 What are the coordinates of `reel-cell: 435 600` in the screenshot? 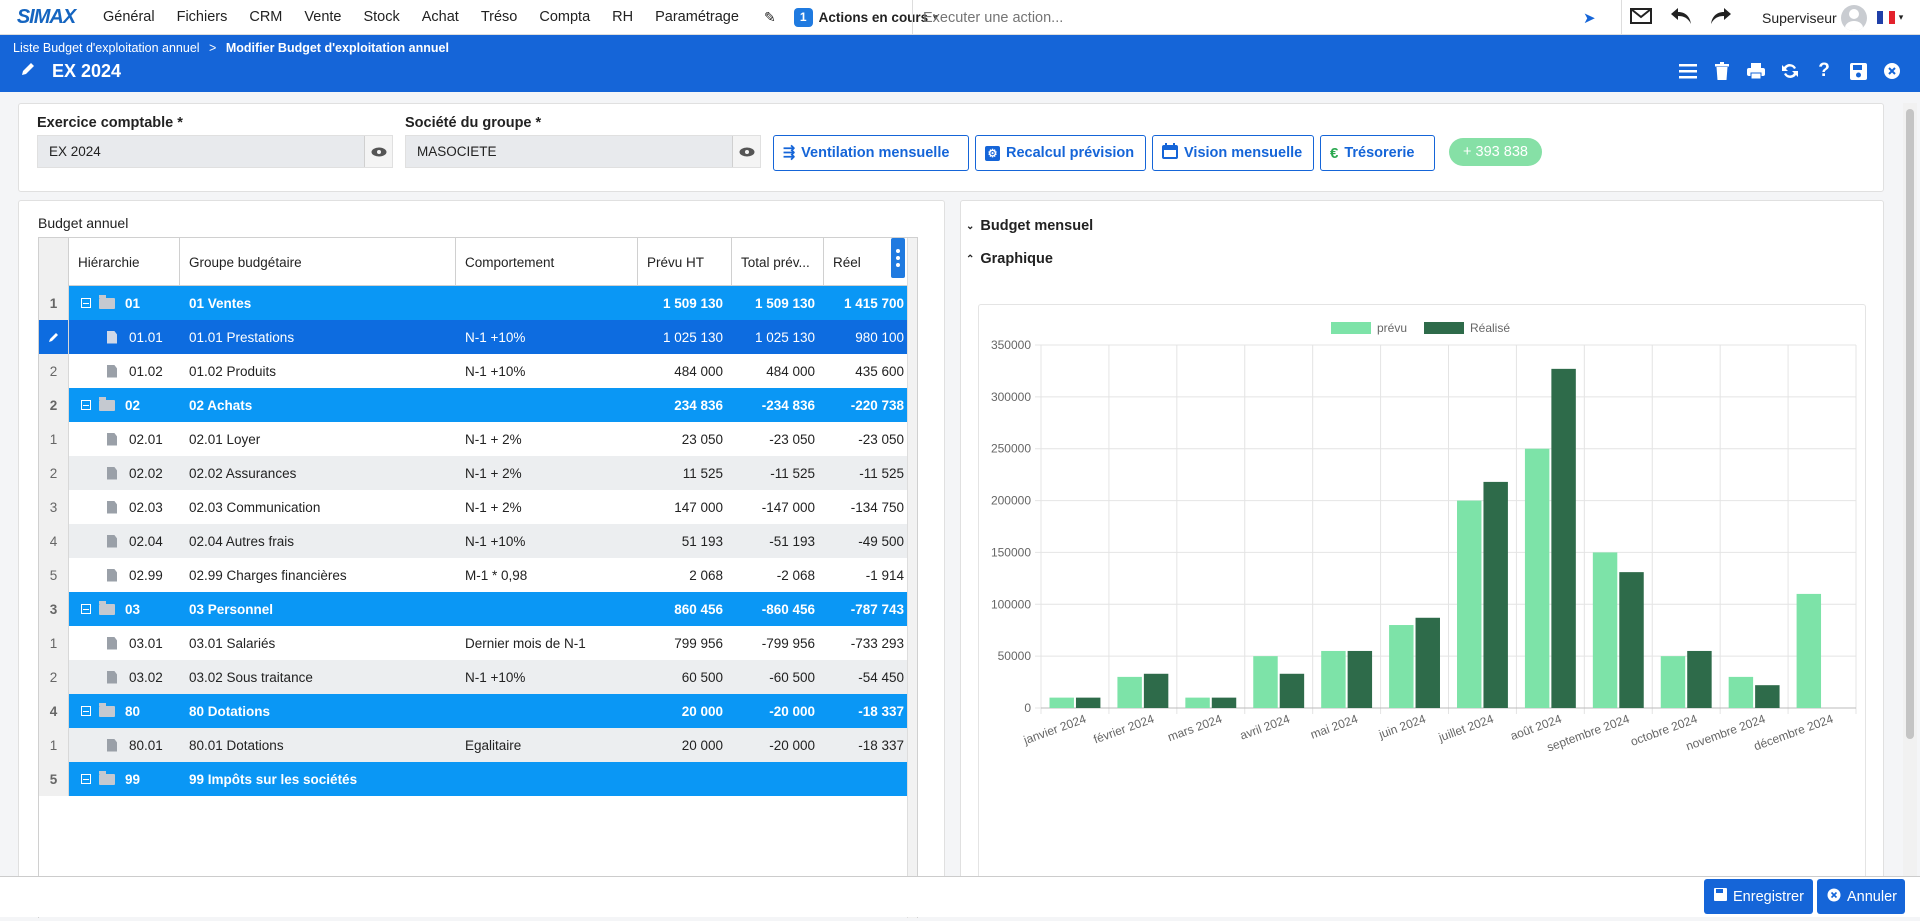 It's located at (879, 371).